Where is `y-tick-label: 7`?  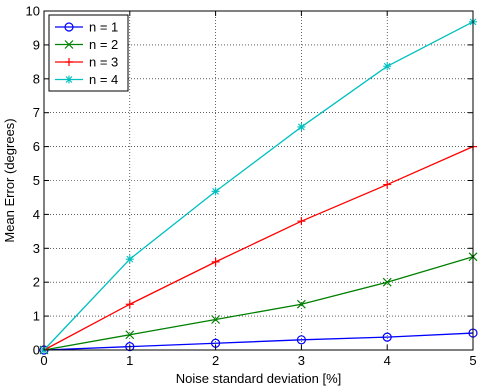 y-tick-label: 7 is located at coordinates (36, 112).